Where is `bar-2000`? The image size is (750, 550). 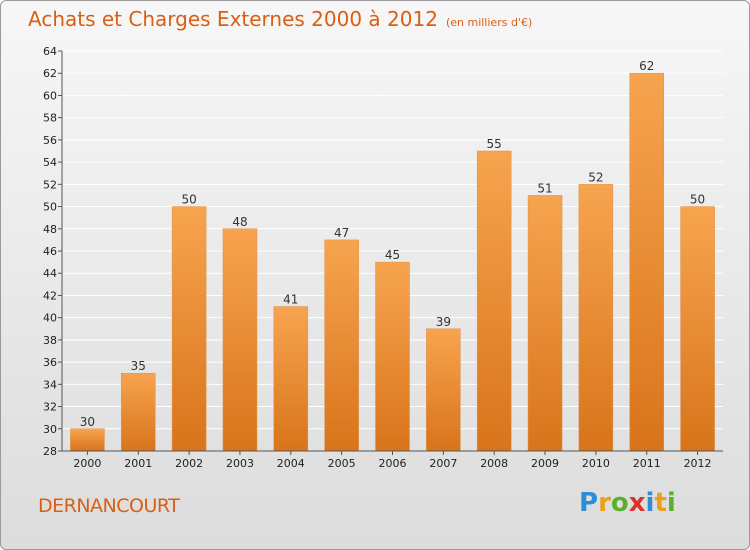 bar-2000 is located at coordinates (87, 440).